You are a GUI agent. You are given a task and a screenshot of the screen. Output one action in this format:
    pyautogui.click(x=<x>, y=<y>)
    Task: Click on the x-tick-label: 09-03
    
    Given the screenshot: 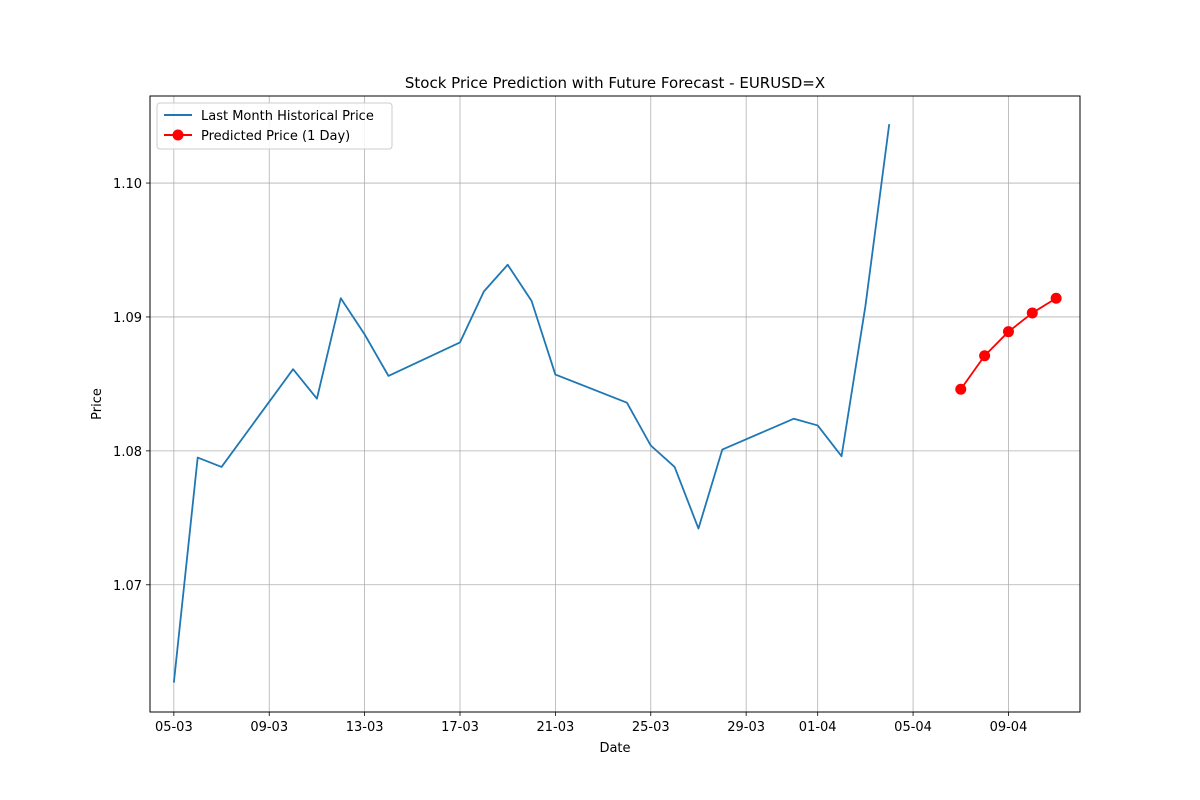 What is the action you would take?
    pyautogui.click(x=269, y=727)
    